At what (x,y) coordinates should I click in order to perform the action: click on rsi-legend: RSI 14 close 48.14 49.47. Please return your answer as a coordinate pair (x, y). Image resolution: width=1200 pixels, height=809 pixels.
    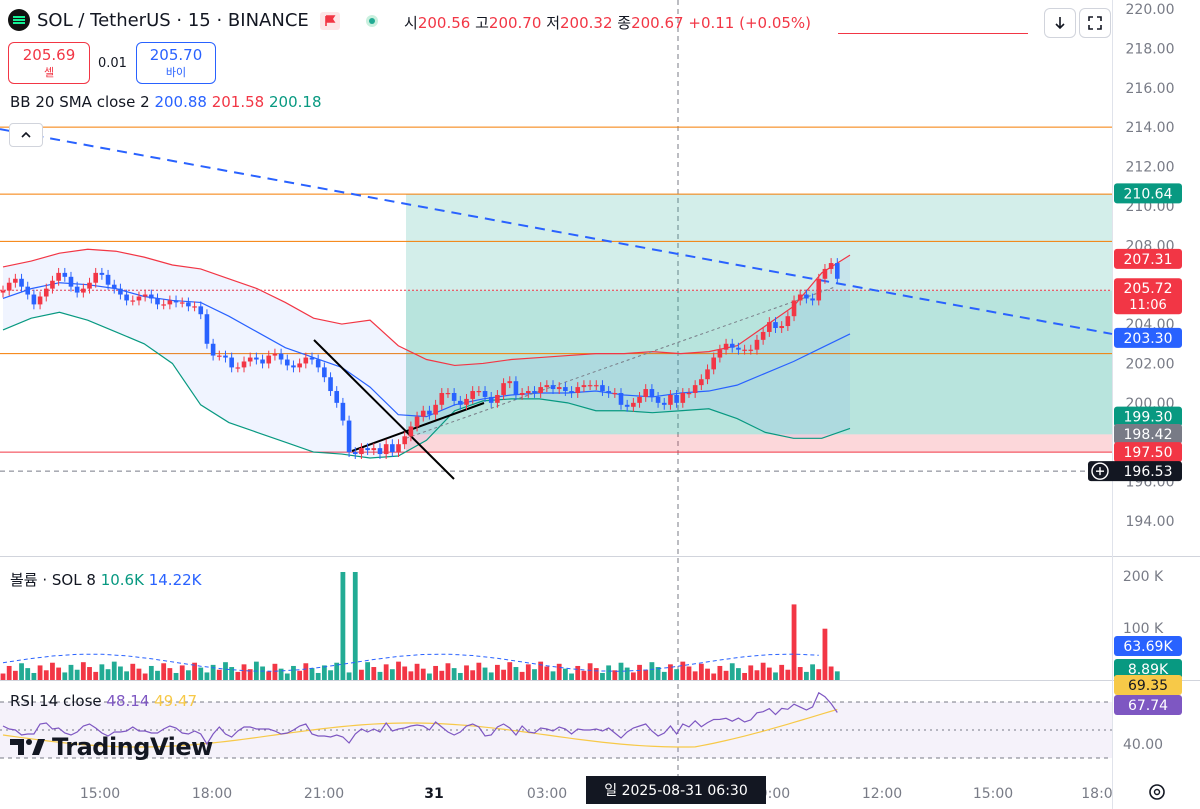
    Looking at the image, I should click on (103, 701).